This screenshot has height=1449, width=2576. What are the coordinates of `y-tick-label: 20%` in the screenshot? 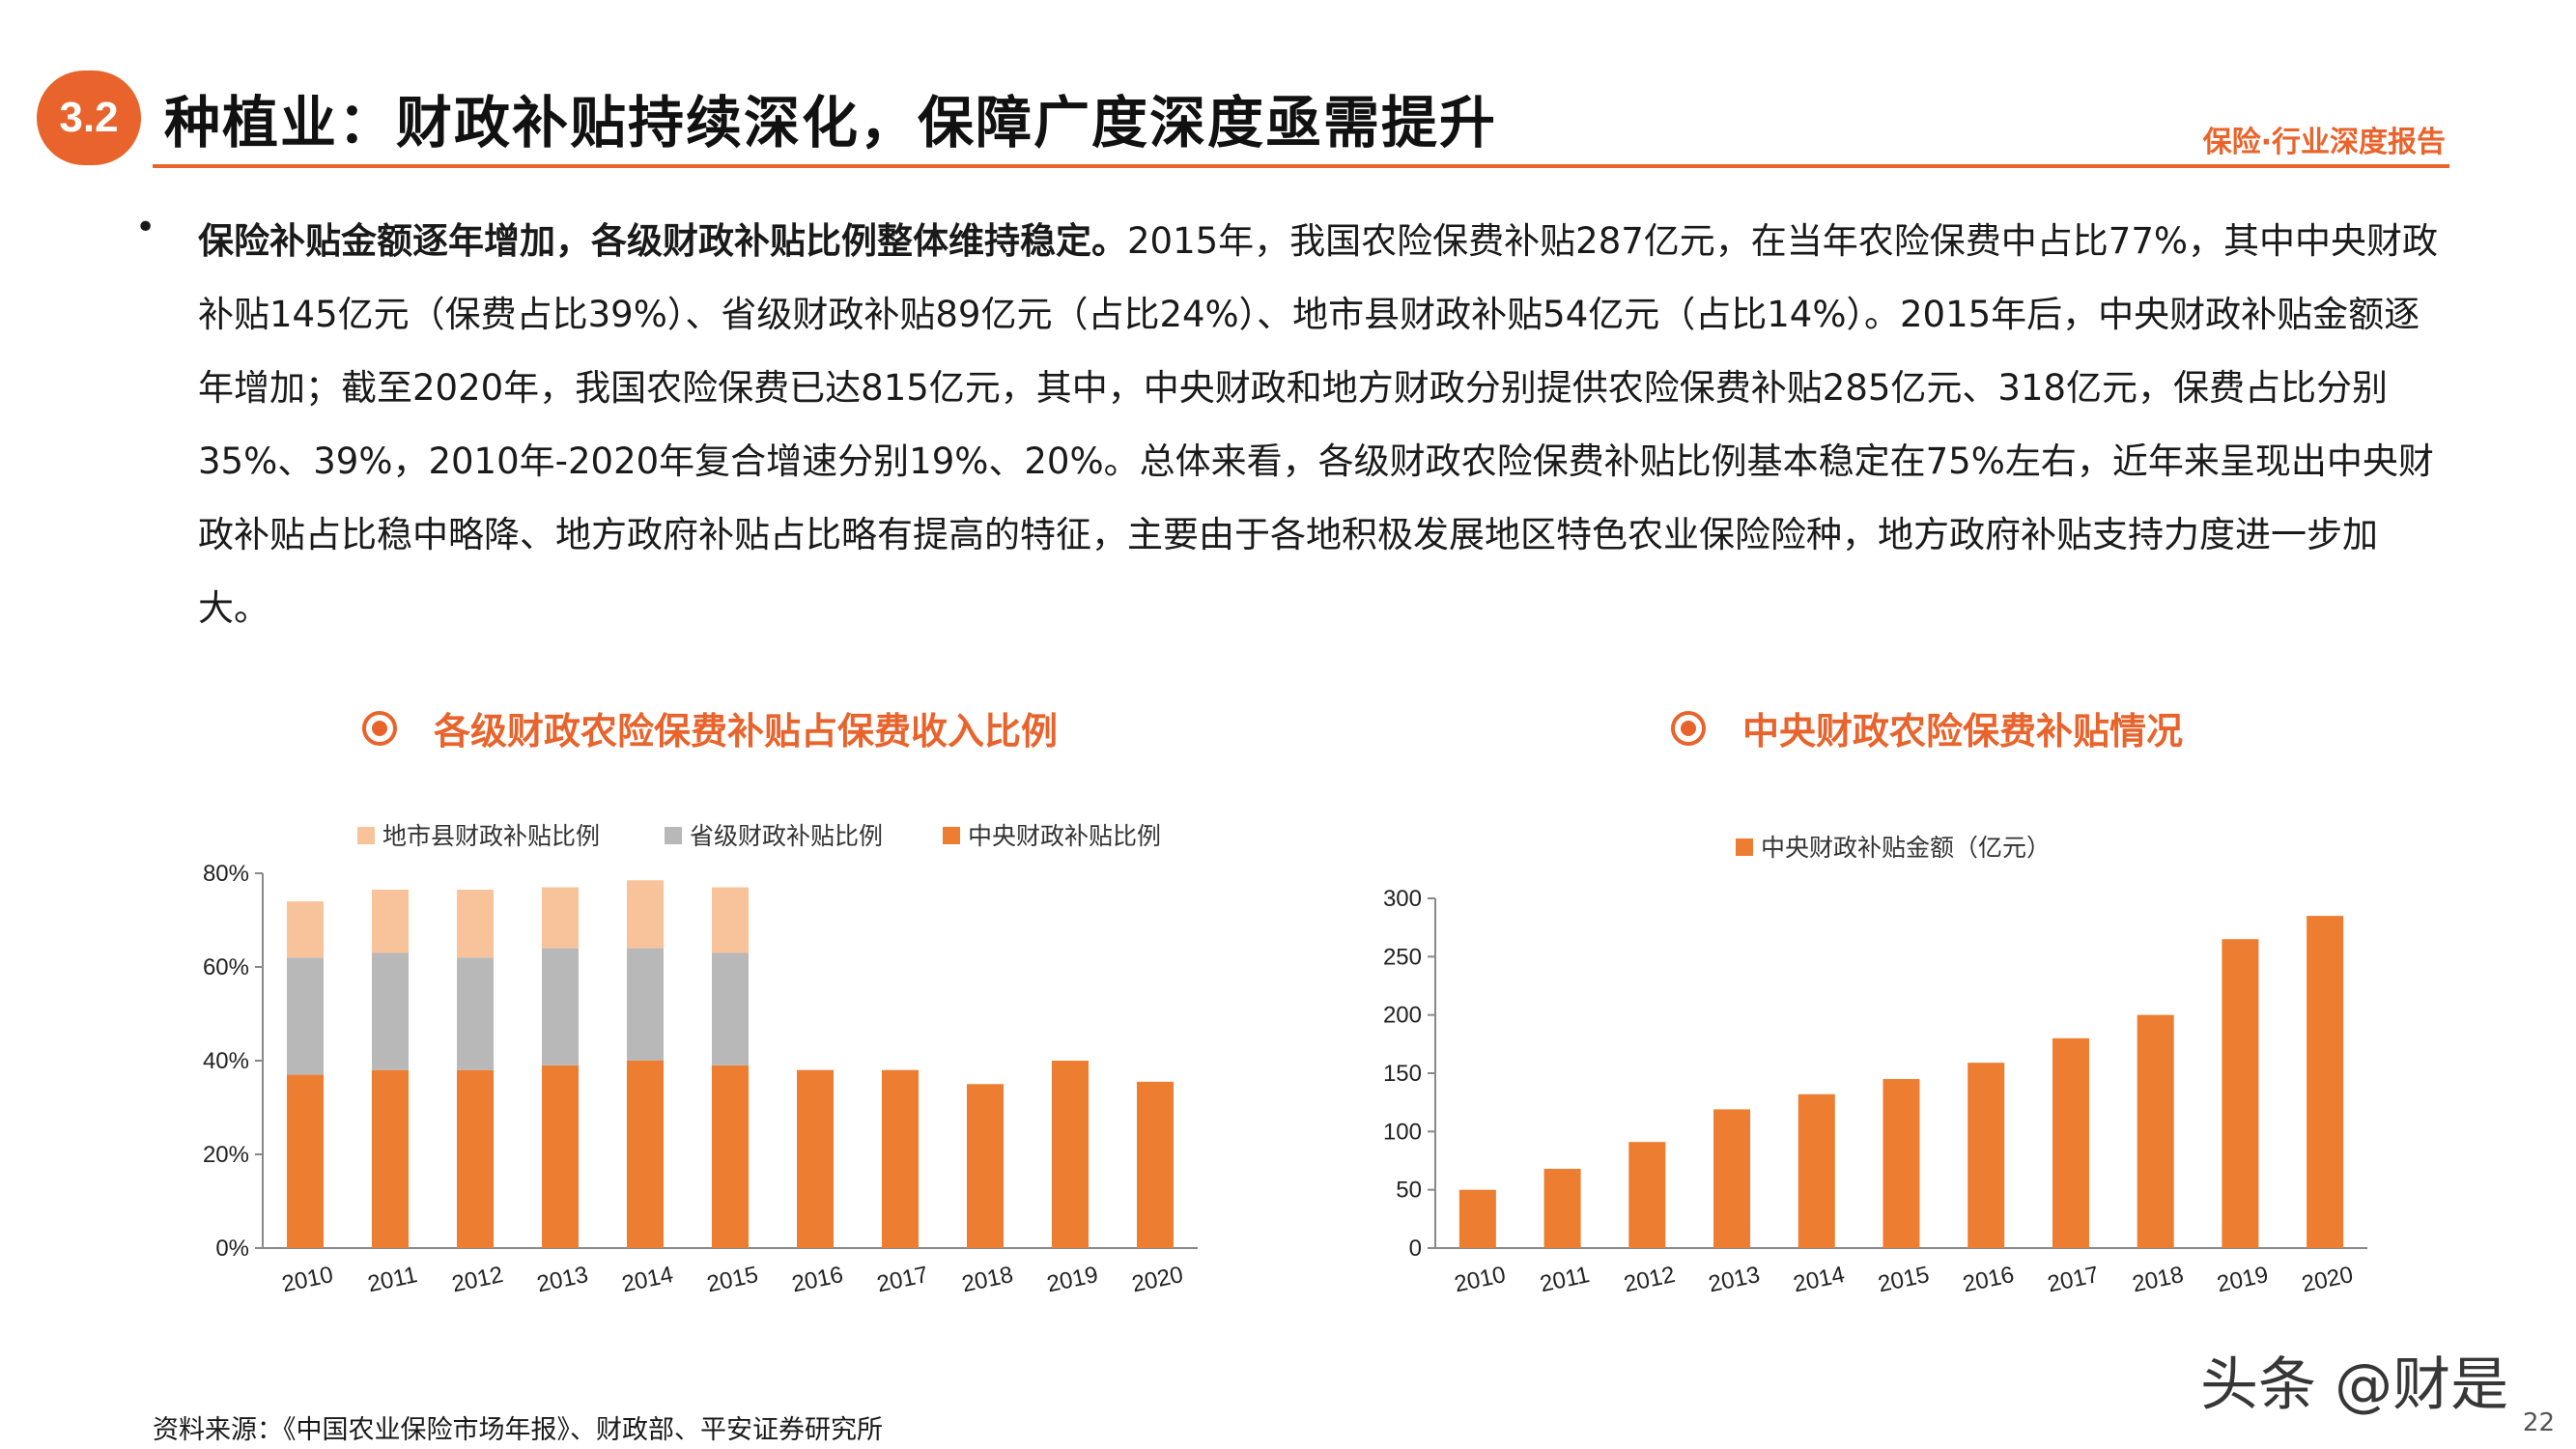 It's located at (226, 1155).